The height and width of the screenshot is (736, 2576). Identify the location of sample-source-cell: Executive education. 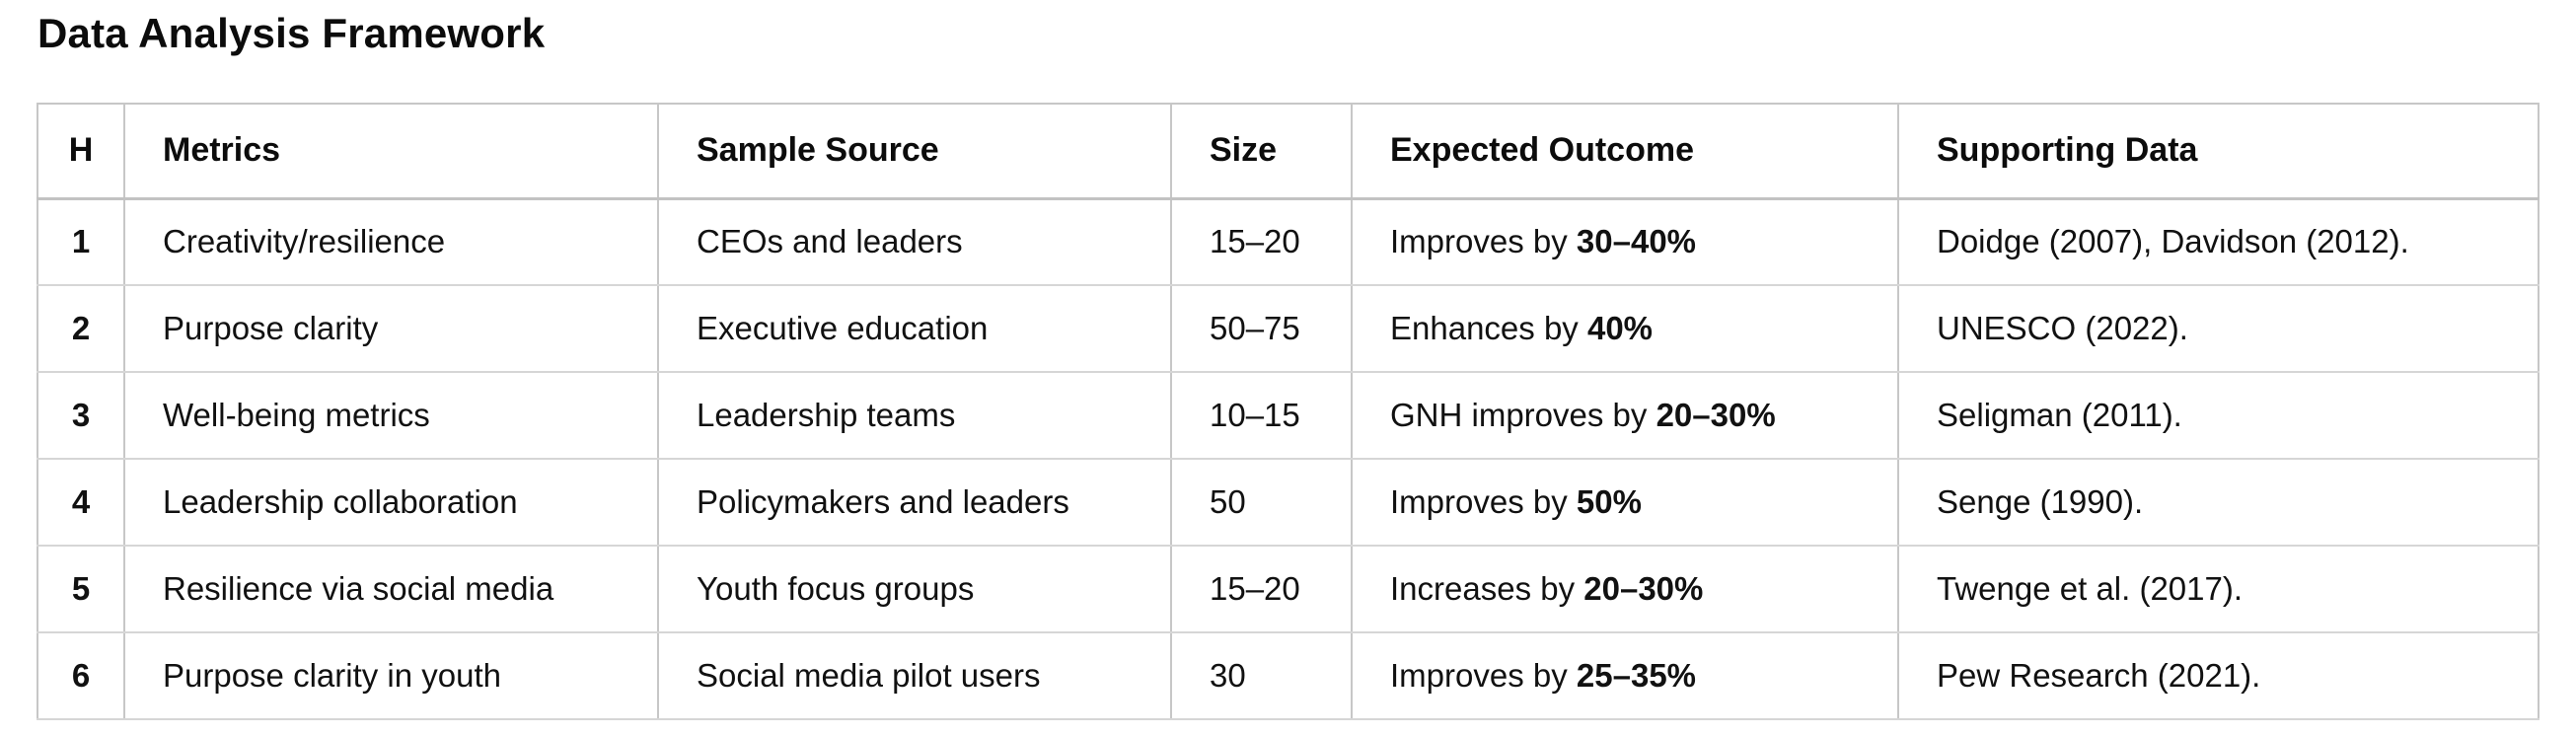
(914, 328).